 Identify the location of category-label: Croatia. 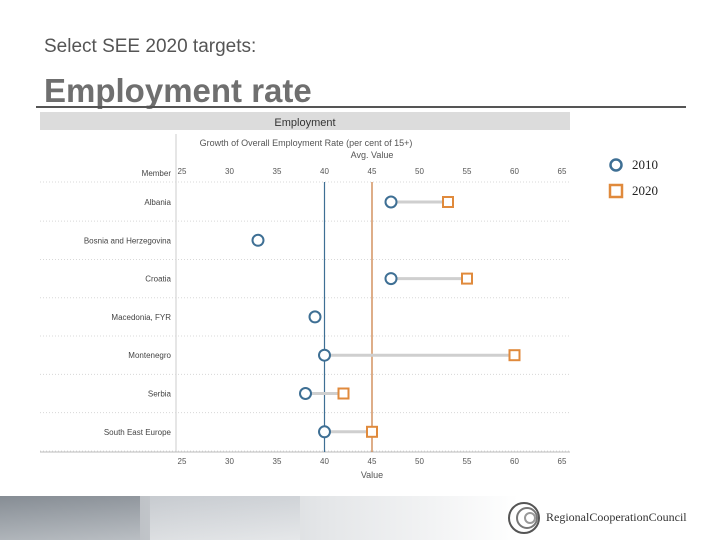
(158, 279).